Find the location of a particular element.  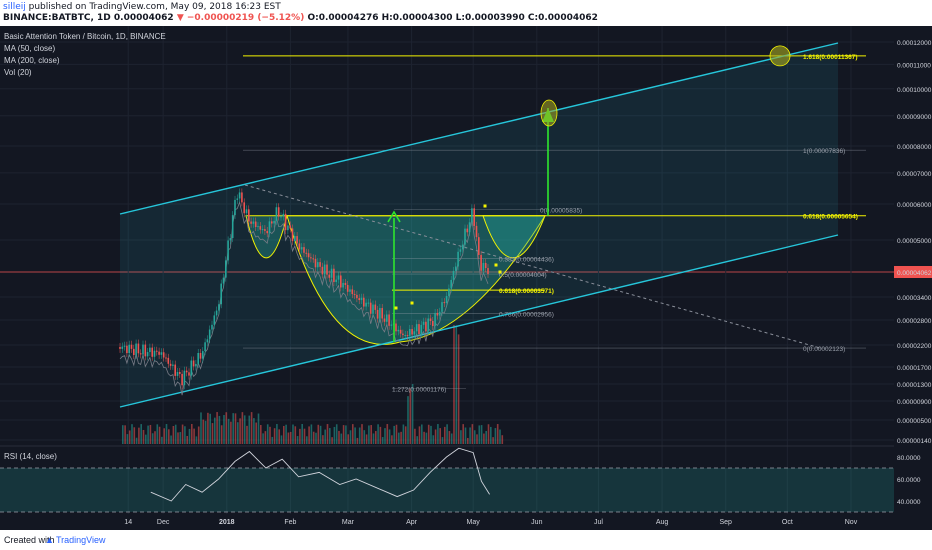

author-link: silleij is located at coordinates (14, 7).